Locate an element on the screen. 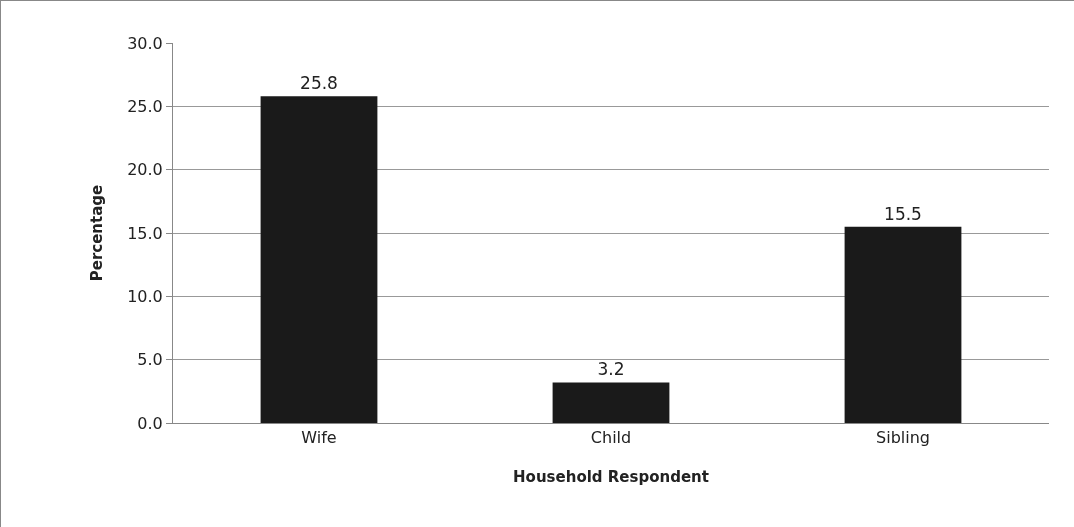 Image resolution: width=1074 pixels, height=527 pixels. y-tick-label: 20.0 is located at coordinates (145, 170).